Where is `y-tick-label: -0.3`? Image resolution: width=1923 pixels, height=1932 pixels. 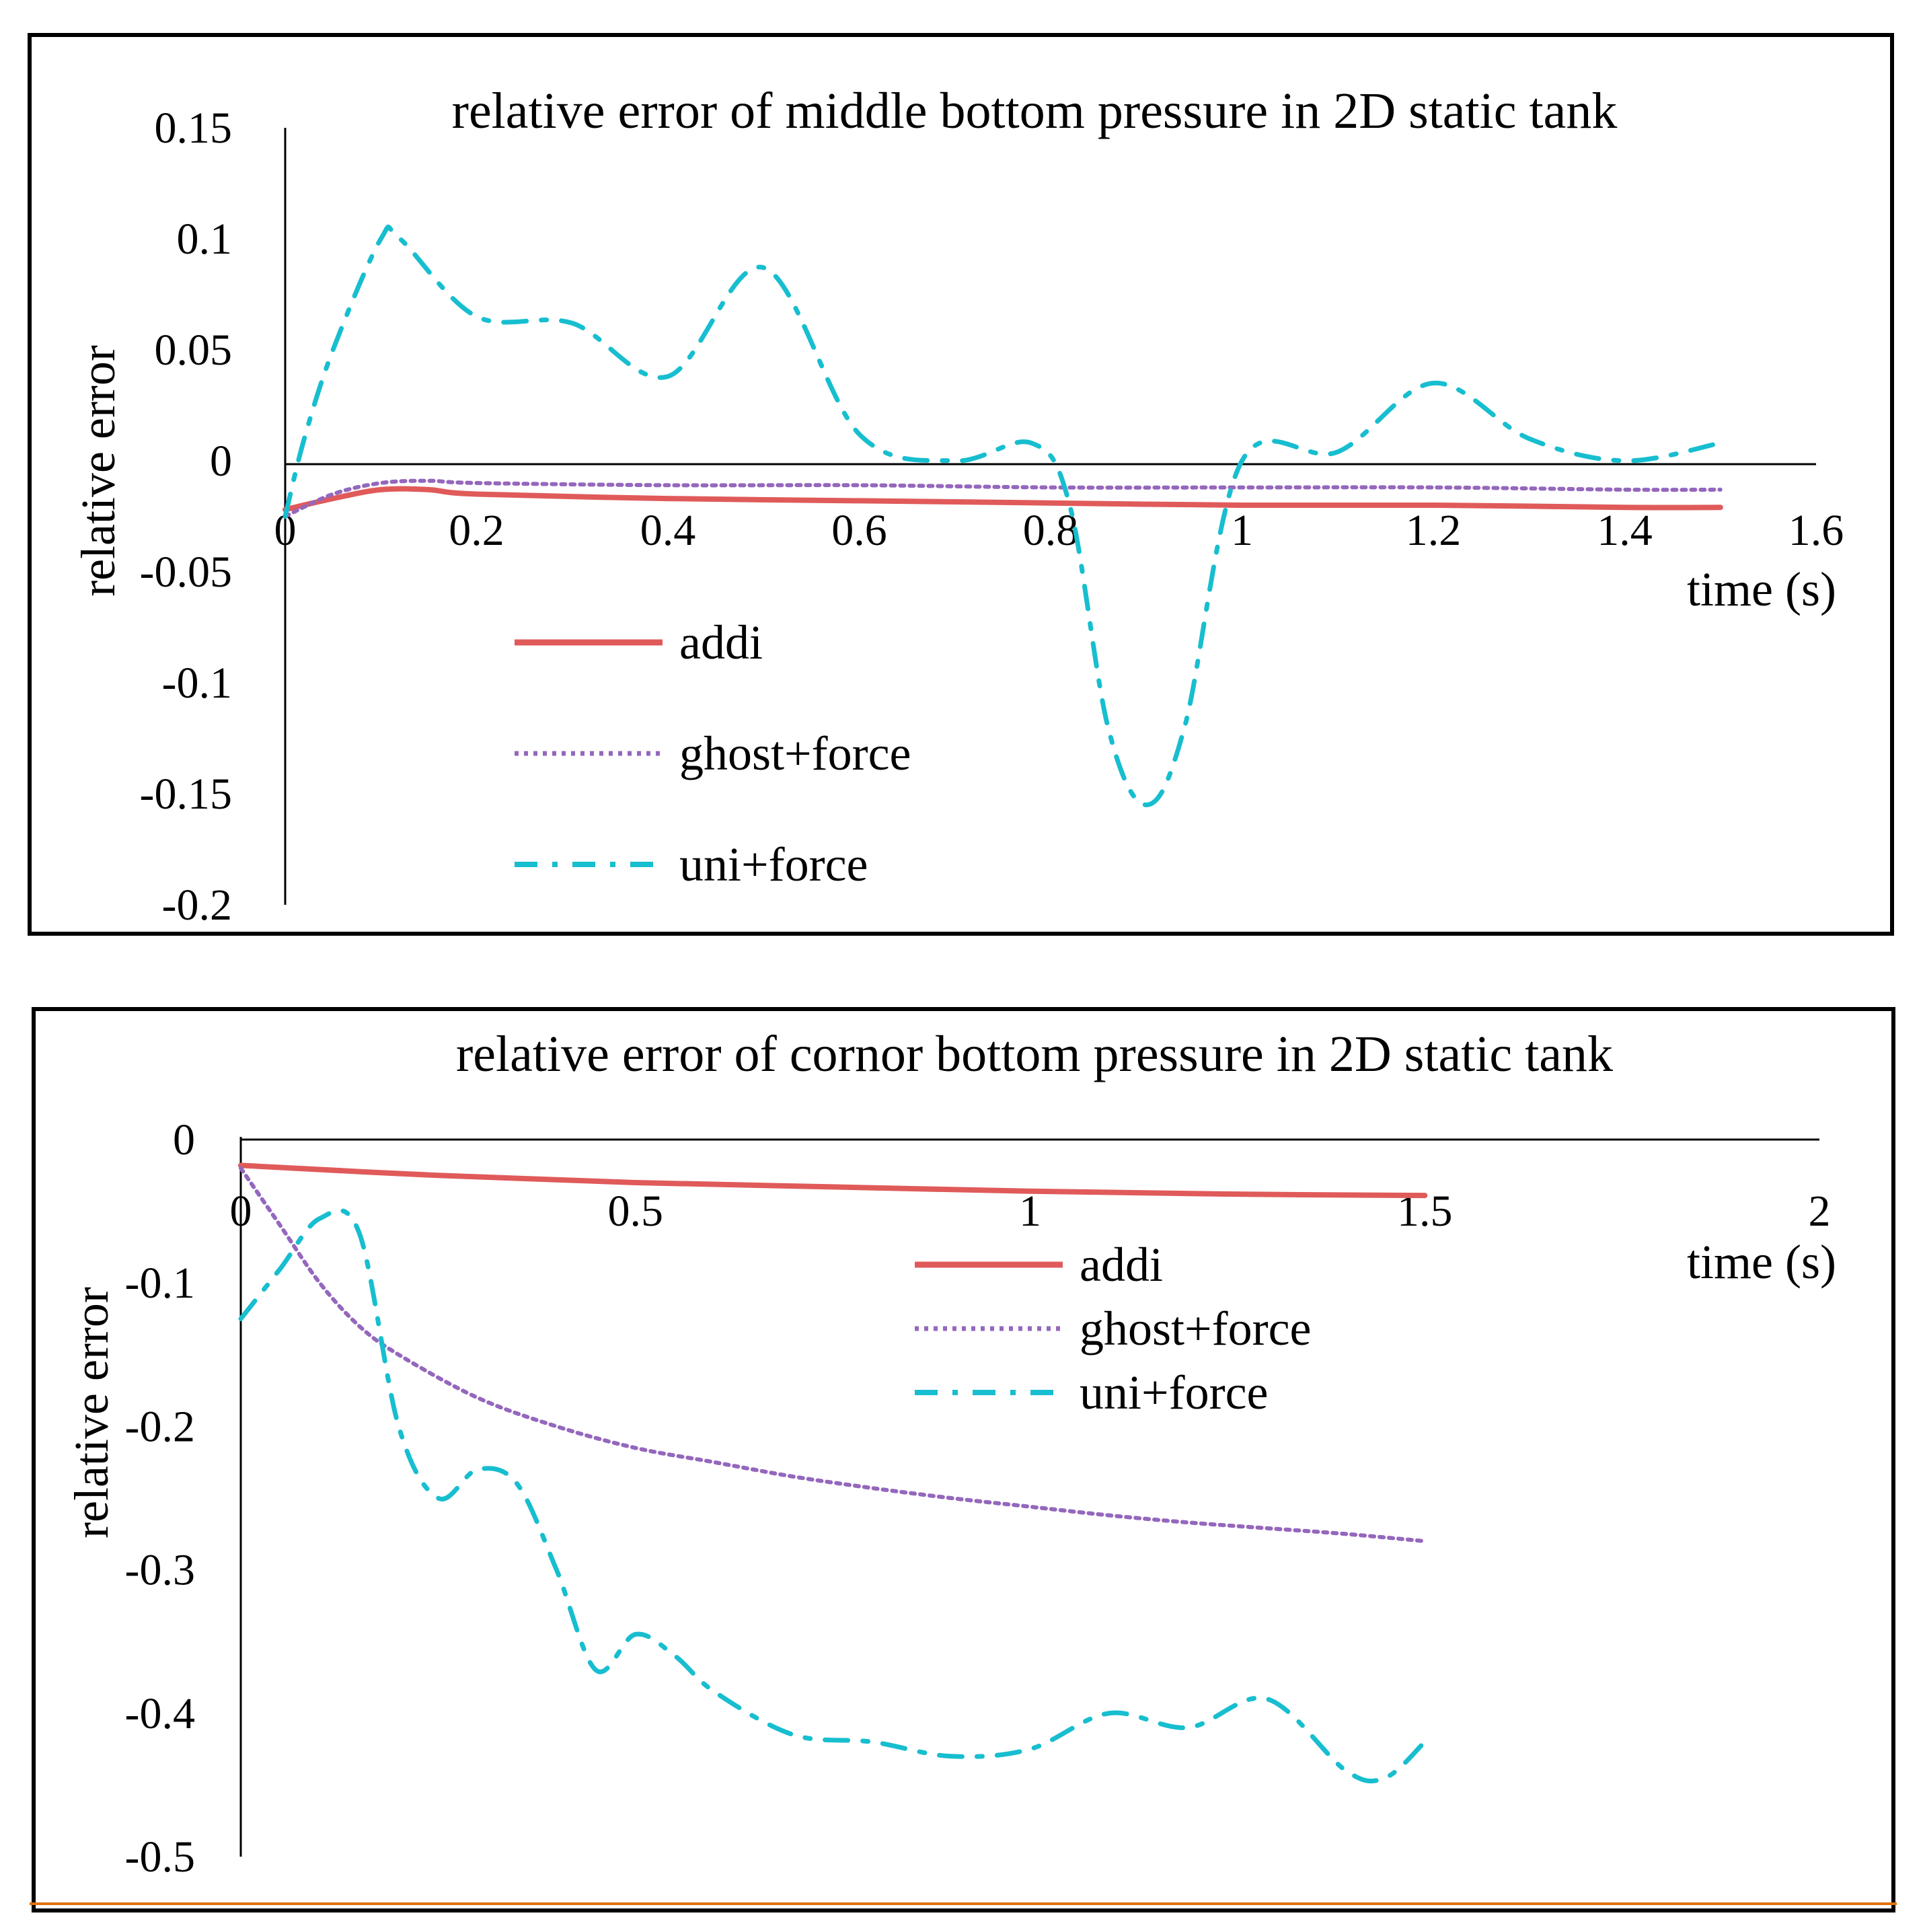
y-tick-label: -0.3 is located at coordinates (160, 1570).